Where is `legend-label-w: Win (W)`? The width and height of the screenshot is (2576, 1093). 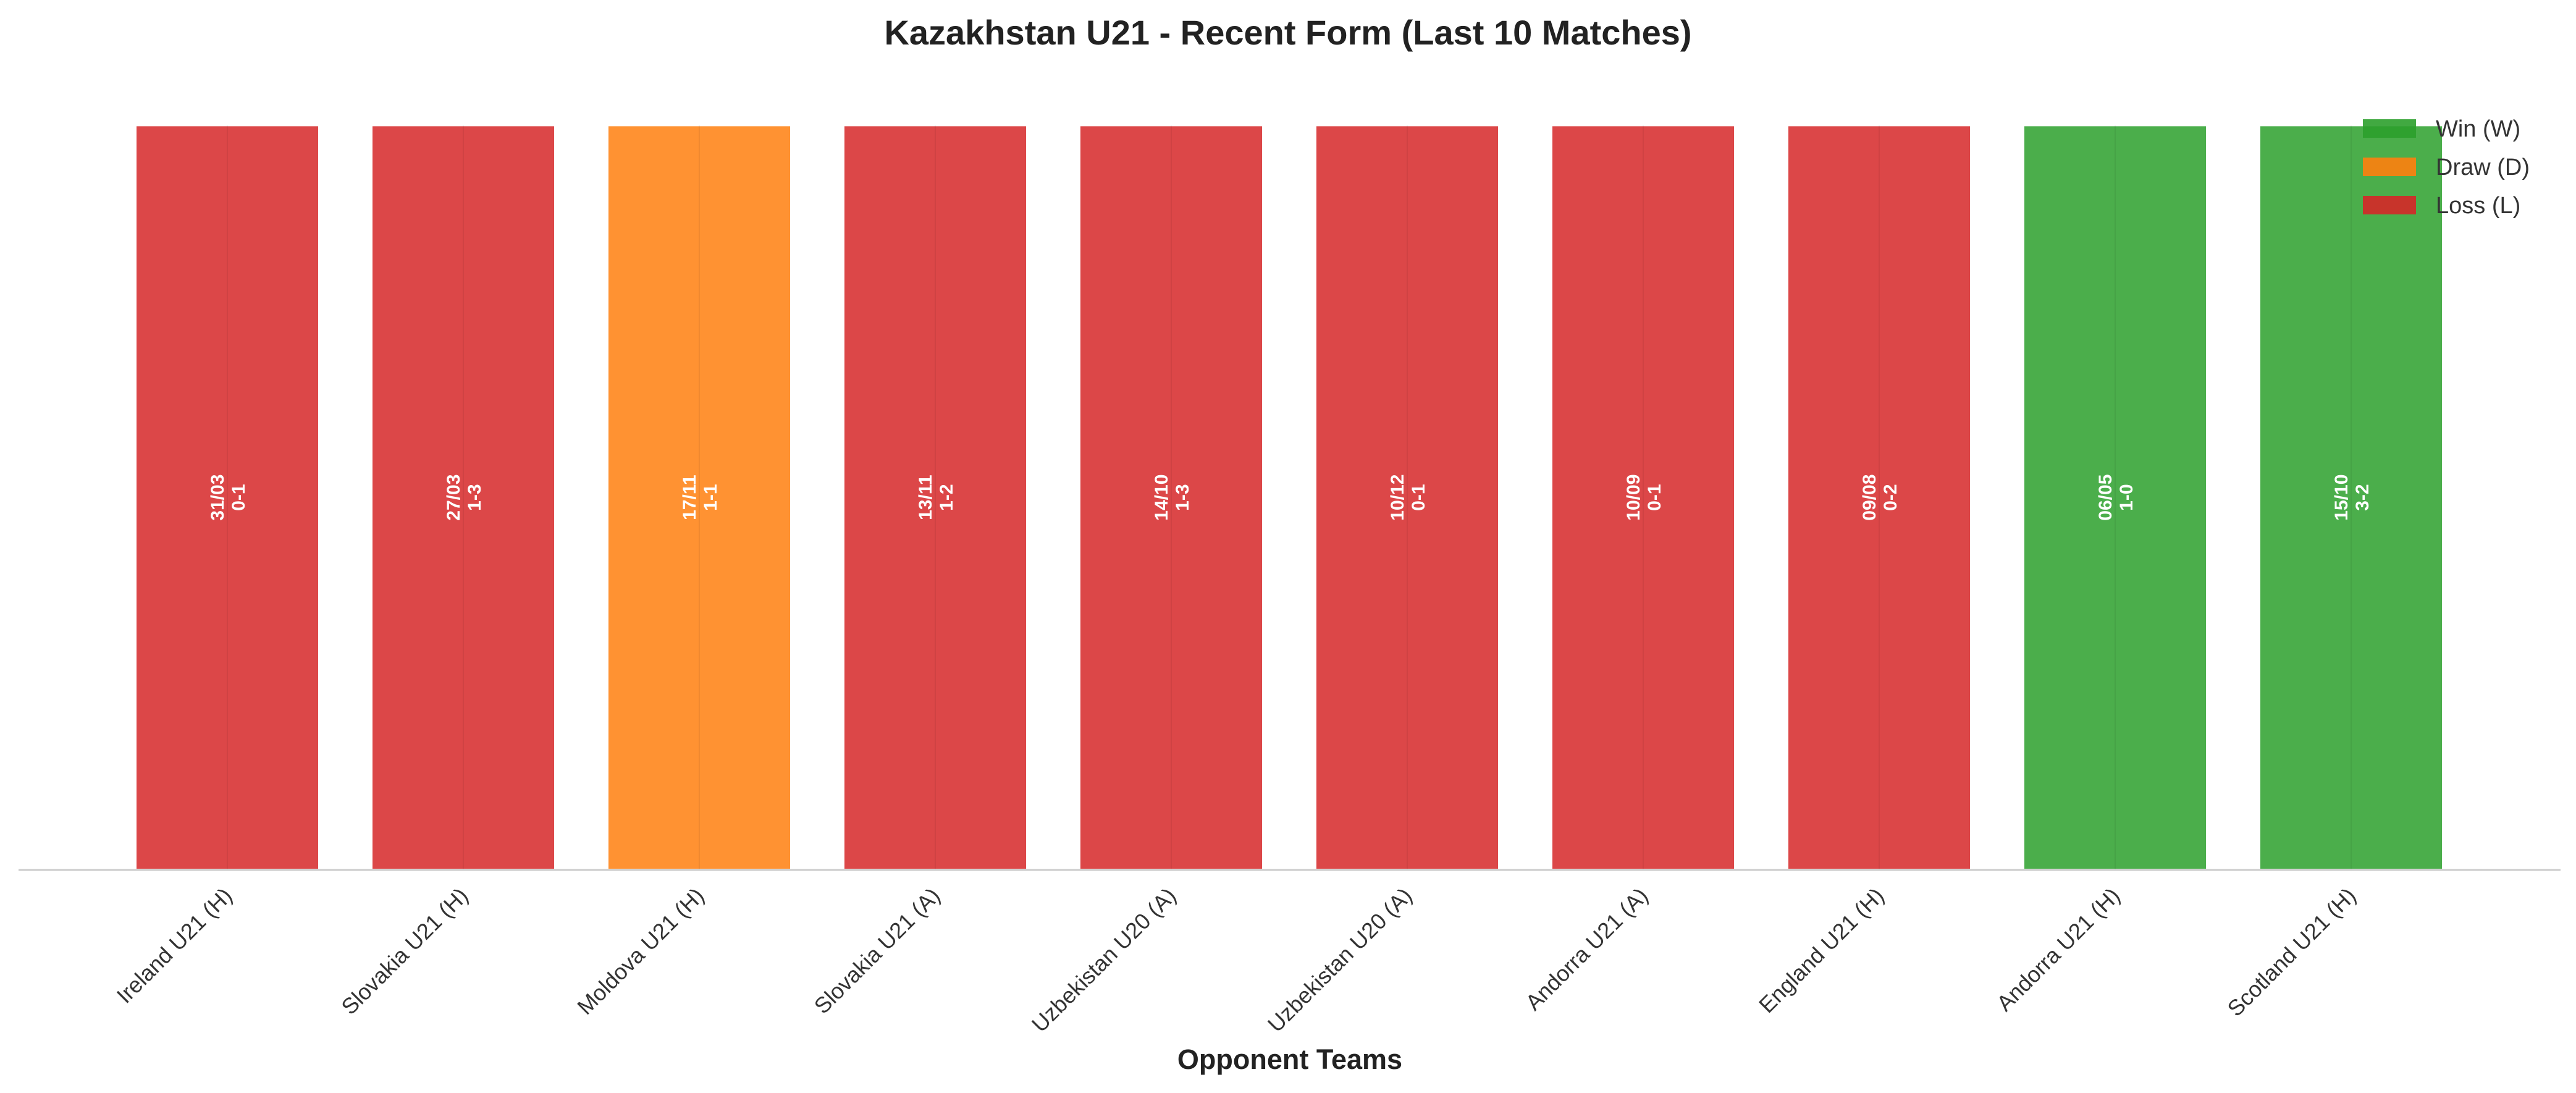
legend-label-w: Win (W) is located at coordinates (2478, 129).